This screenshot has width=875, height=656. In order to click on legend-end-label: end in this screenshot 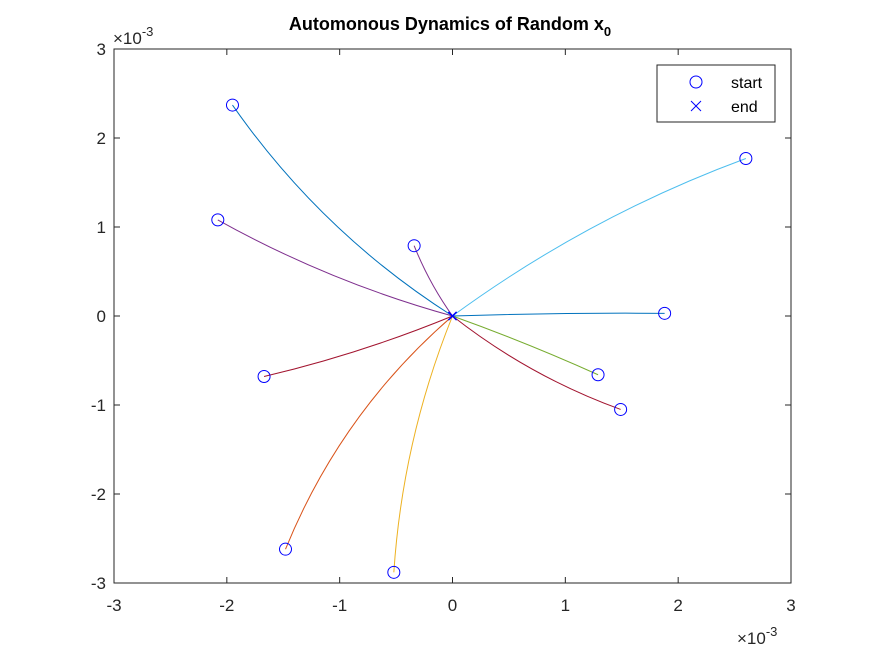, I will do `click(744, 107)`.